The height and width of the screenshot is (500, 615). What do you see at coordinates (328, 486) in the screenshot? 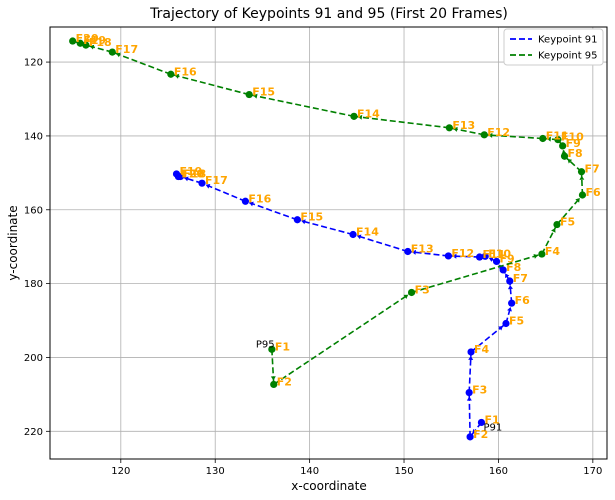
I see `x-axis-label: x-coordinate` at bounding box center [328, 486].